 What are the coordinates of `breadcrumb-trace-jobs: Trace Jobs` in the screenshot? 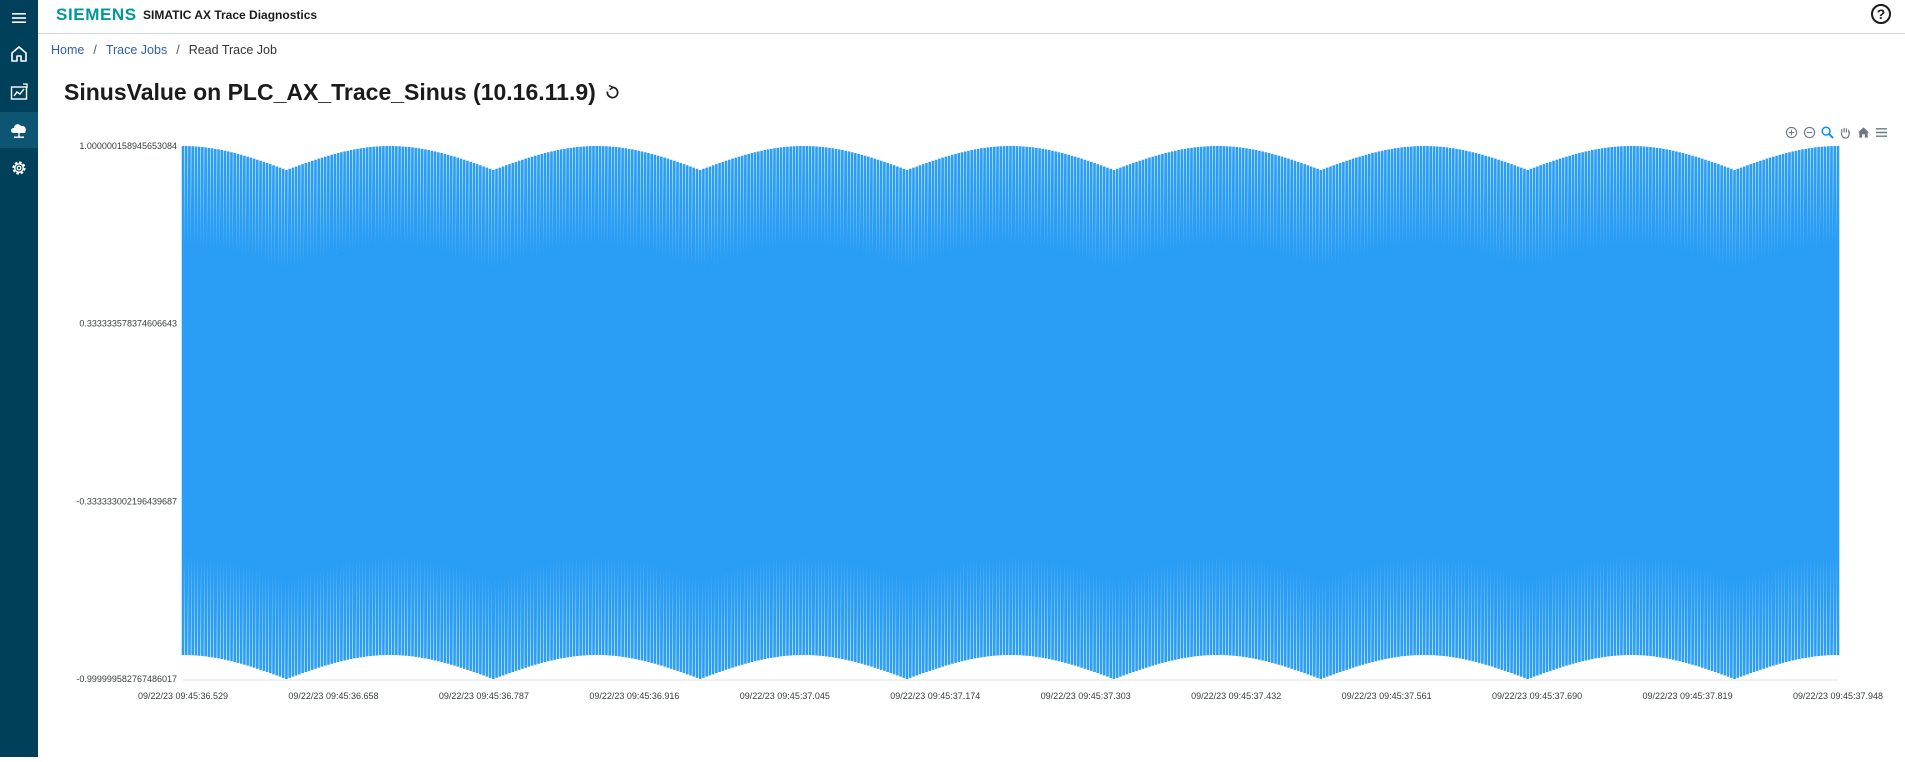 It's located at (136, 50).